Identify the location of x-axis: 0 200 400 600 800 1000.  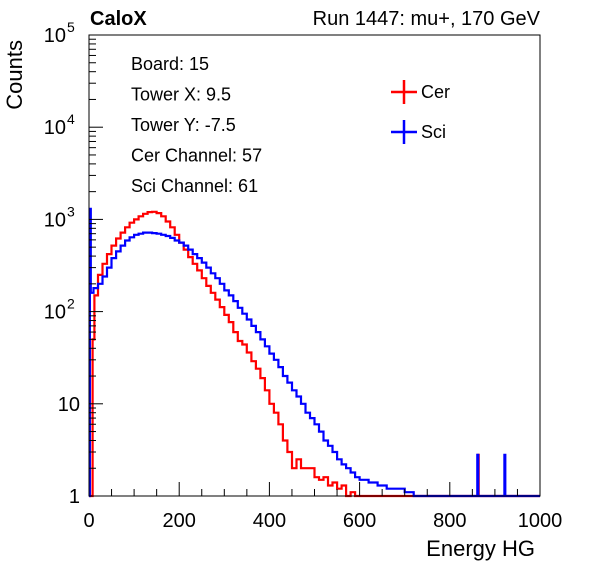
(322, 507).